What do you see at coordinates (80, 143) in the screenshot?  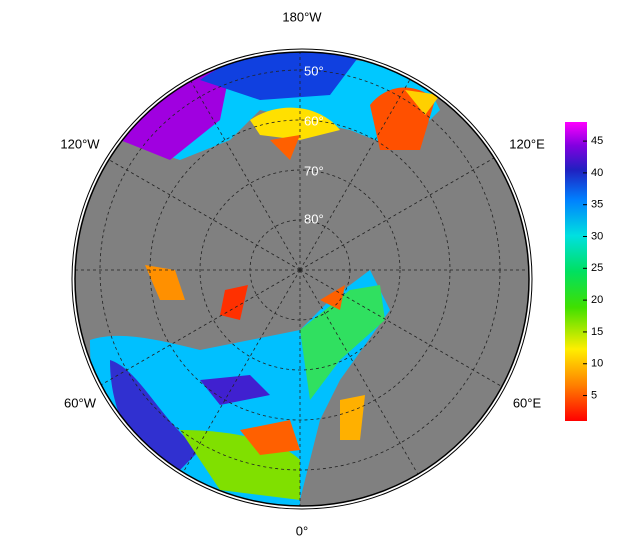 I see `longitude-label: 120°W` at bounding box center [80, 143].